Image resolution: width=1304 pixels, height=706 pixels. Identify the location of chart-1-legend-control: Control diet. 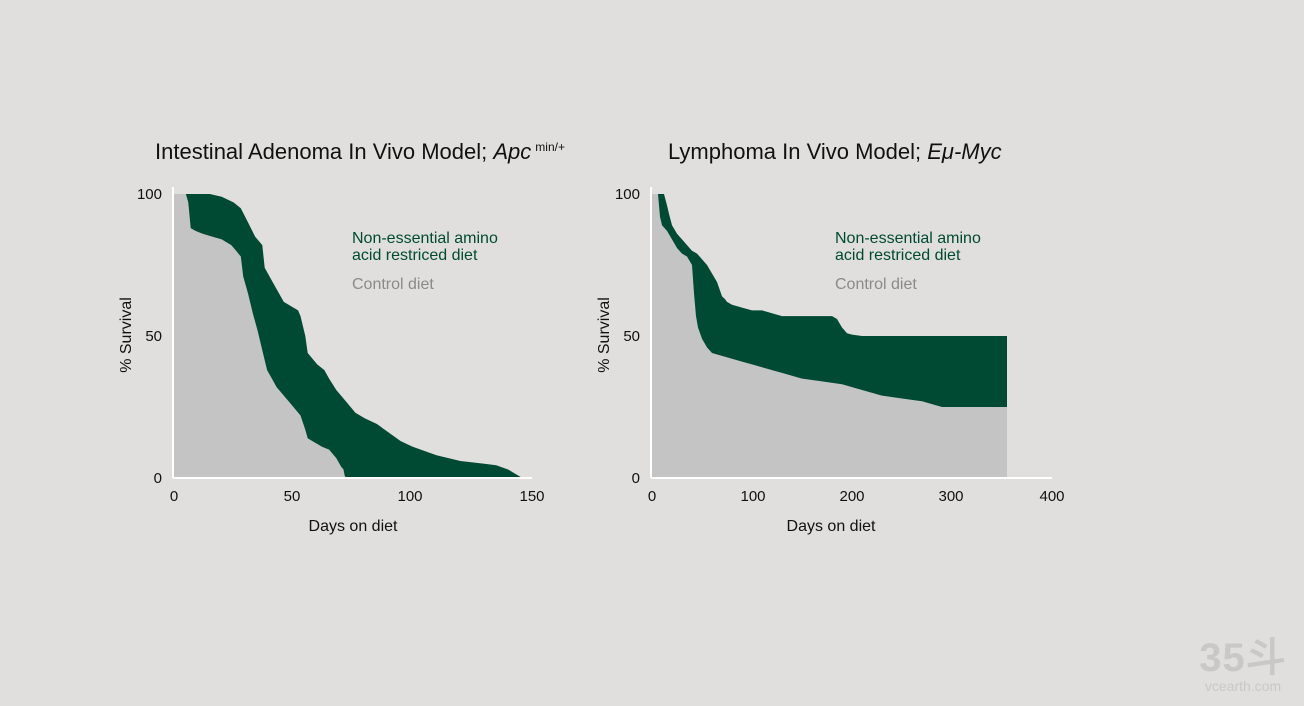
(393, 284).